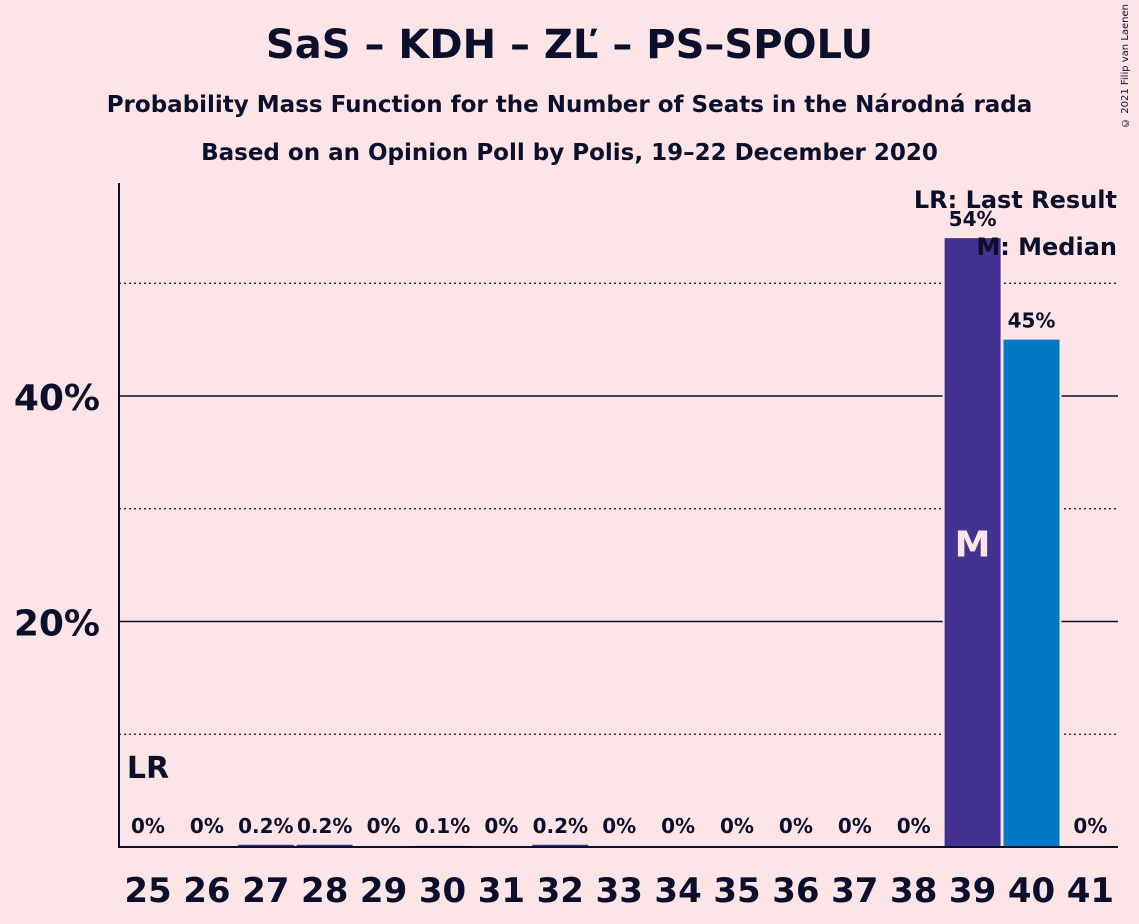 The width and height of the screenshot is (1139, 924). Describe the element at coordinates (1032, 321) in the screenshot. I see `bar-value-label: 45%` at that location.